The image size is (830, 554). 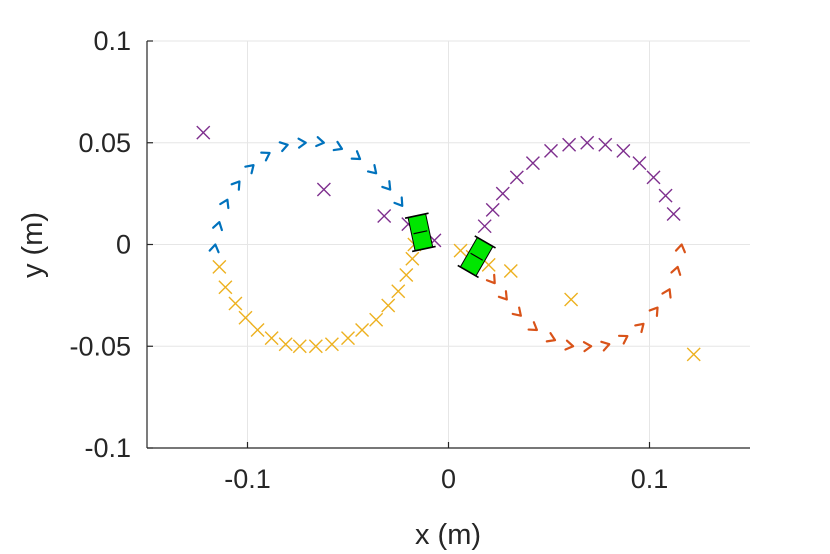 What do you see at coordinates (650, 479) in the screenshot?
I see `x-tick-label: 0.1` at bounding box center [650, 479].